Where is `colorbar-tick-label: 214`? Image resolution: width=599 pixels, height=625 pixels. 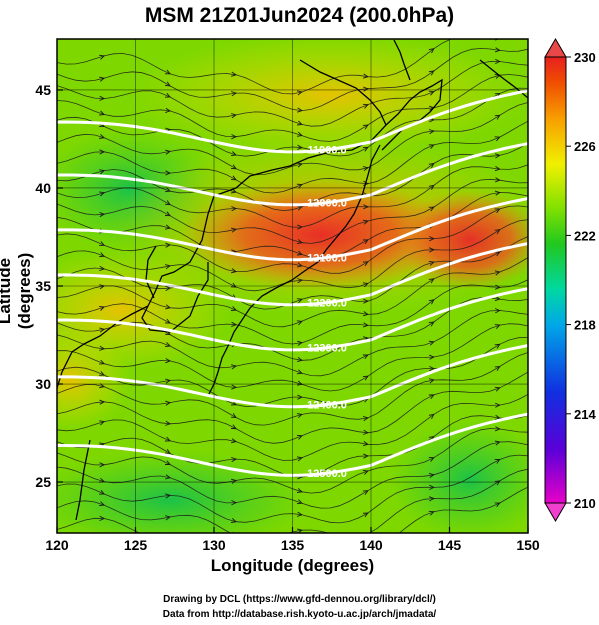
colorbar-tick-label: 214 is located at coordinates (585, 414).